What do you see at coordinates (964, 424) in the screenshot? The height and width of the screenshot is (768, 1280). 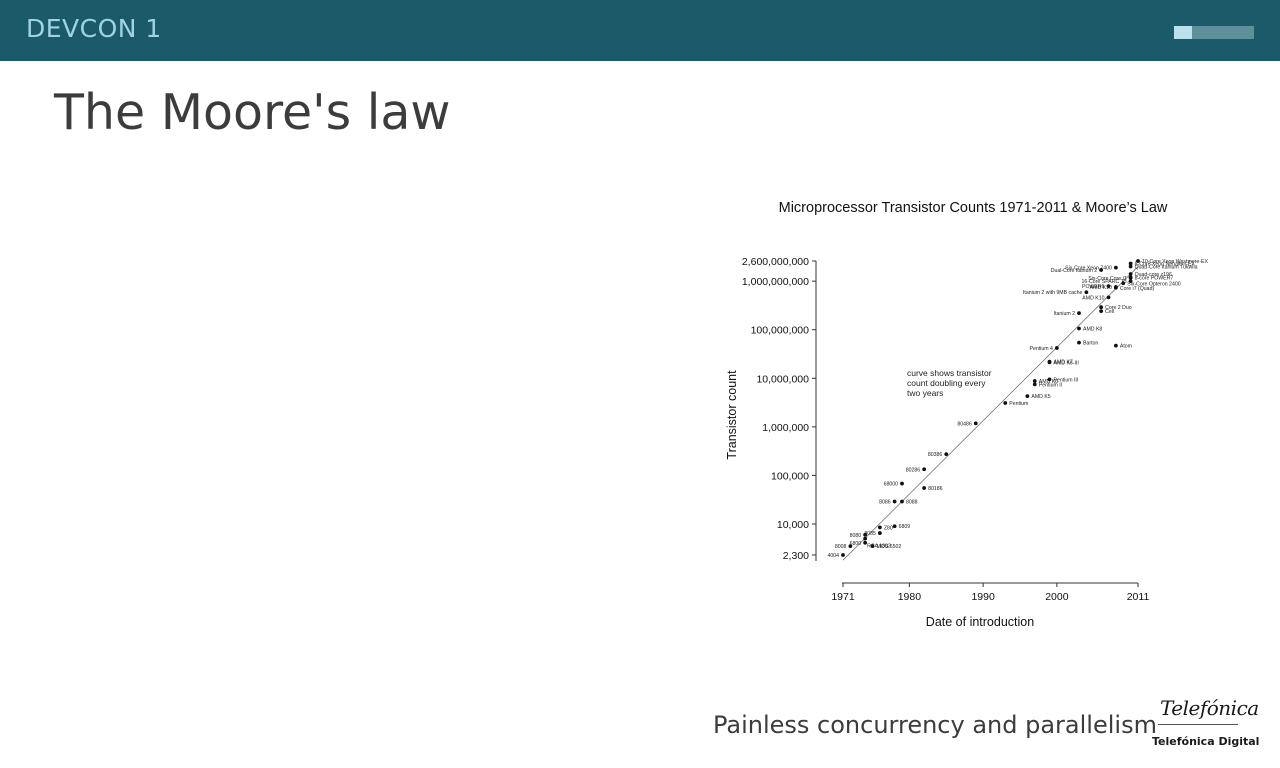 I see `data-point-label: 80486` at bounding box center [964, 424].